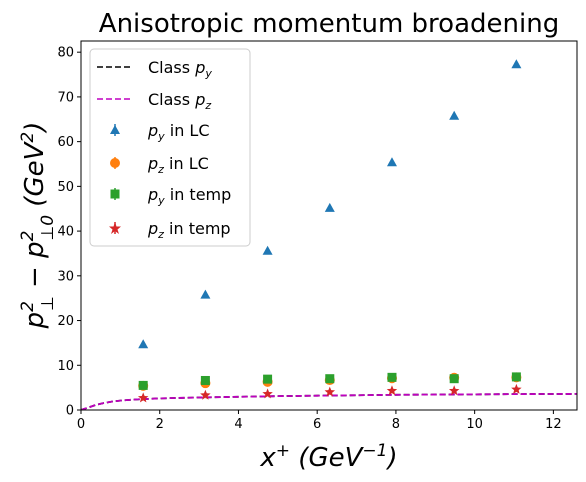 This screenshot has width=586, height=482. What do you see at coordinates (70, 411) in the screenshot?
I see `y-tick-label: 0` at bounding box center [70, 411].